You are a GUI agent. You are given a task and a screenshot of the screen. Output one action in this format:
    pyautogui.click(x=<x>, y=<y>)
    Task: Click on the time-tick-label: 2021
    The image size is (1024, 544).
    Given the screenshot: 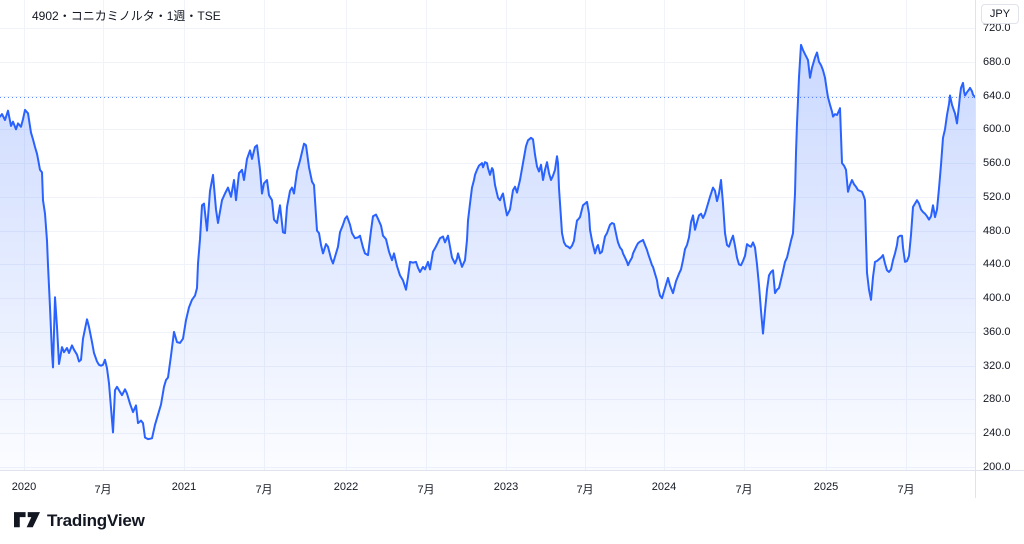 What is the action you would take?
    pyautogui.click(x=184, y=487)
    